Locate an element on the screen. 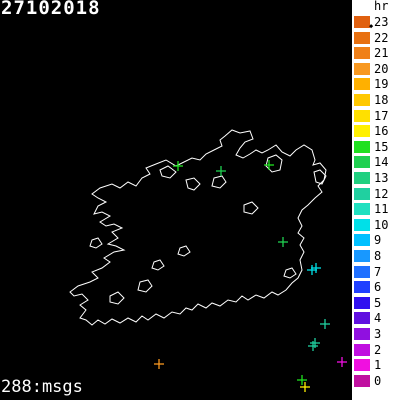 The height and width of the screenshot is (400, 402). legend-item: 15 is located at coordinates (377, 148).